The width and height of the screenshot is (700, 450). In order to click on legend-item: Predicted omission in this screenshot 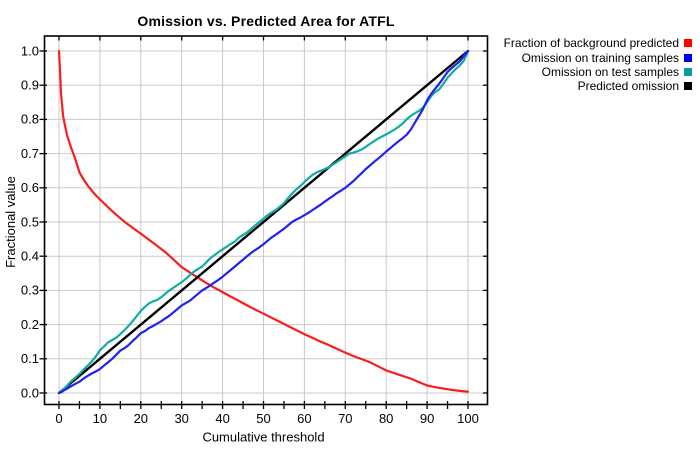, I will do `click(598, 86)`.